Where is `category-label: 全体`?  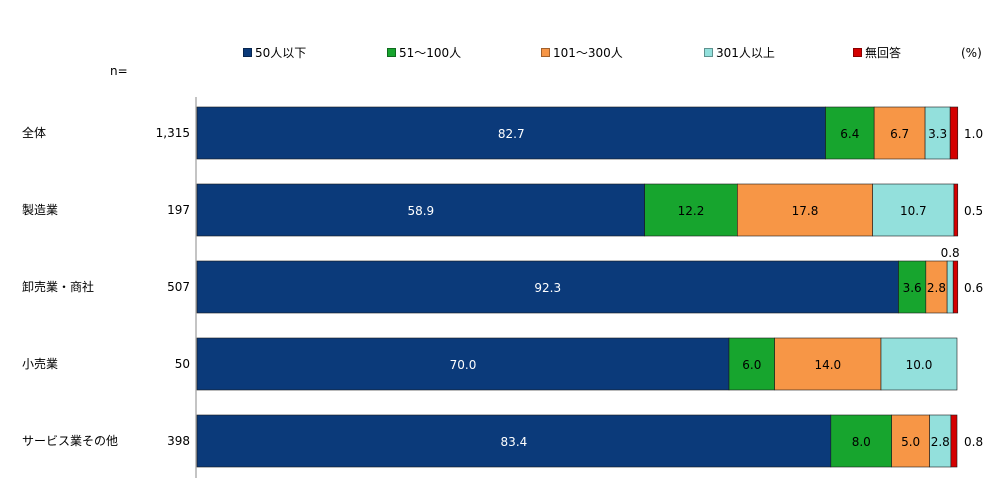 category-label: 全体 is located at coordinates (34, 132).